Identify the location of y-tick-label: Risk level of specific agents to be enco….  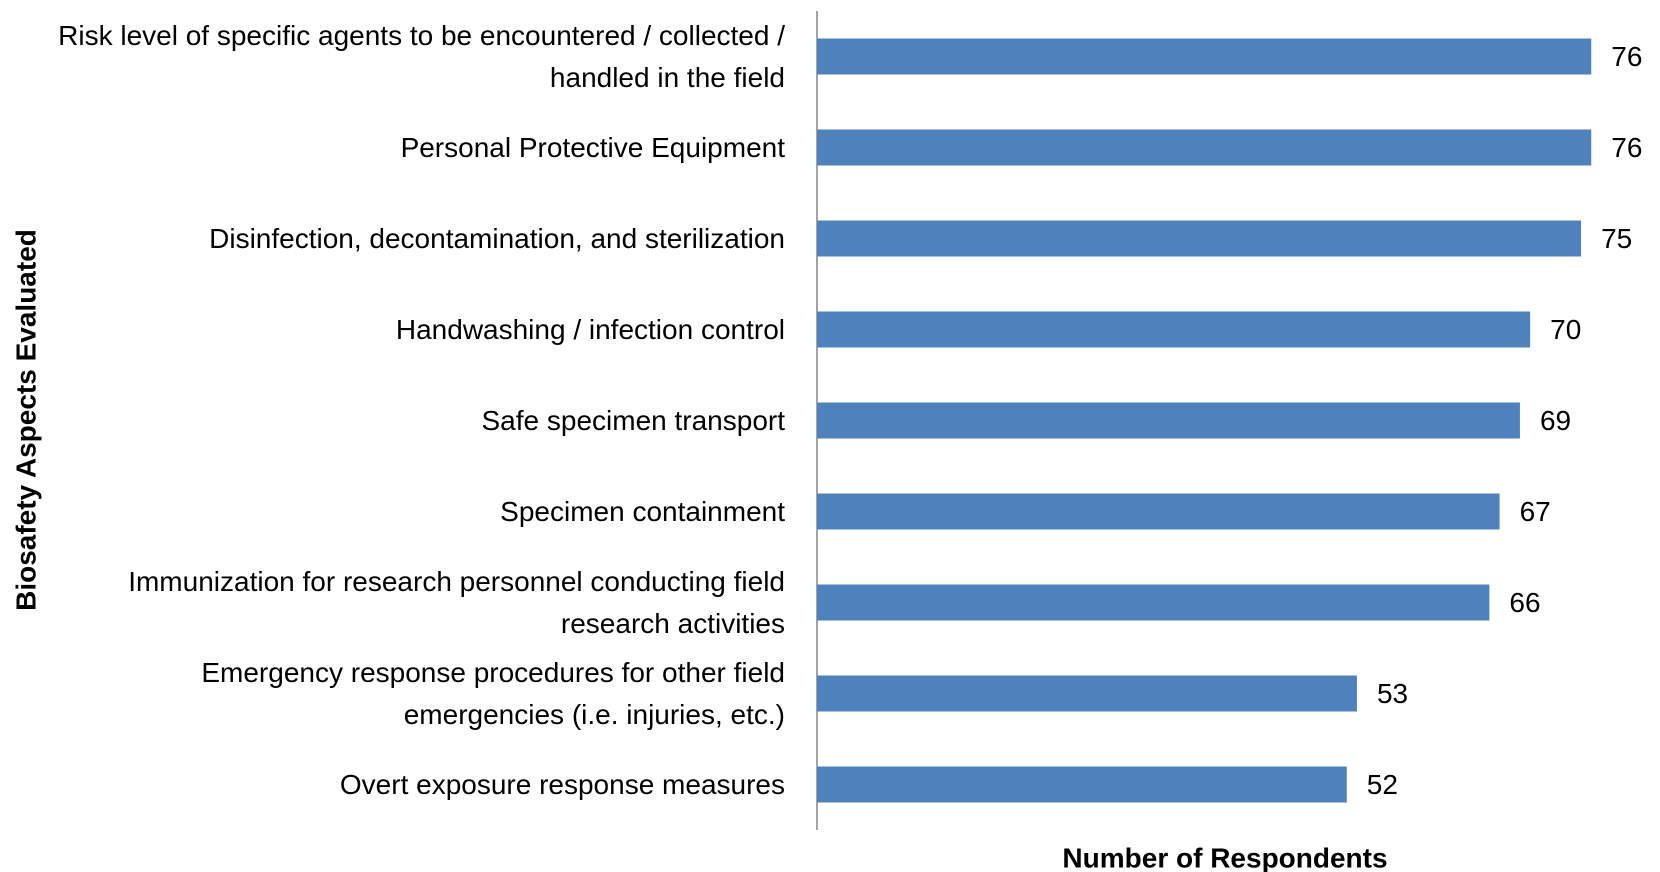
(421, 56).